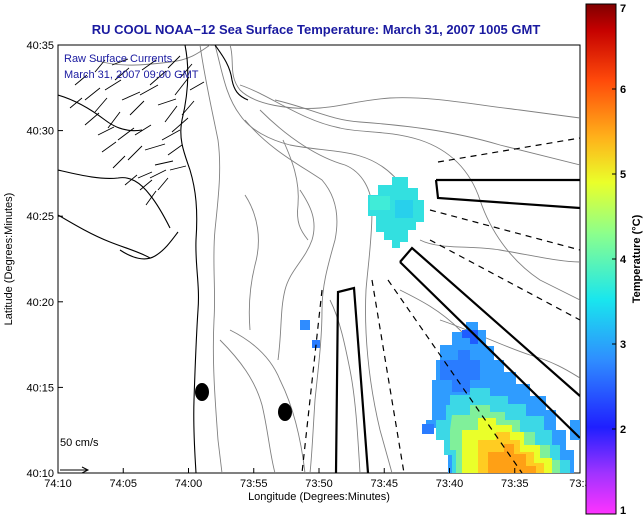  I want to click on x-tick-label: 74:00, so click(189, 484).